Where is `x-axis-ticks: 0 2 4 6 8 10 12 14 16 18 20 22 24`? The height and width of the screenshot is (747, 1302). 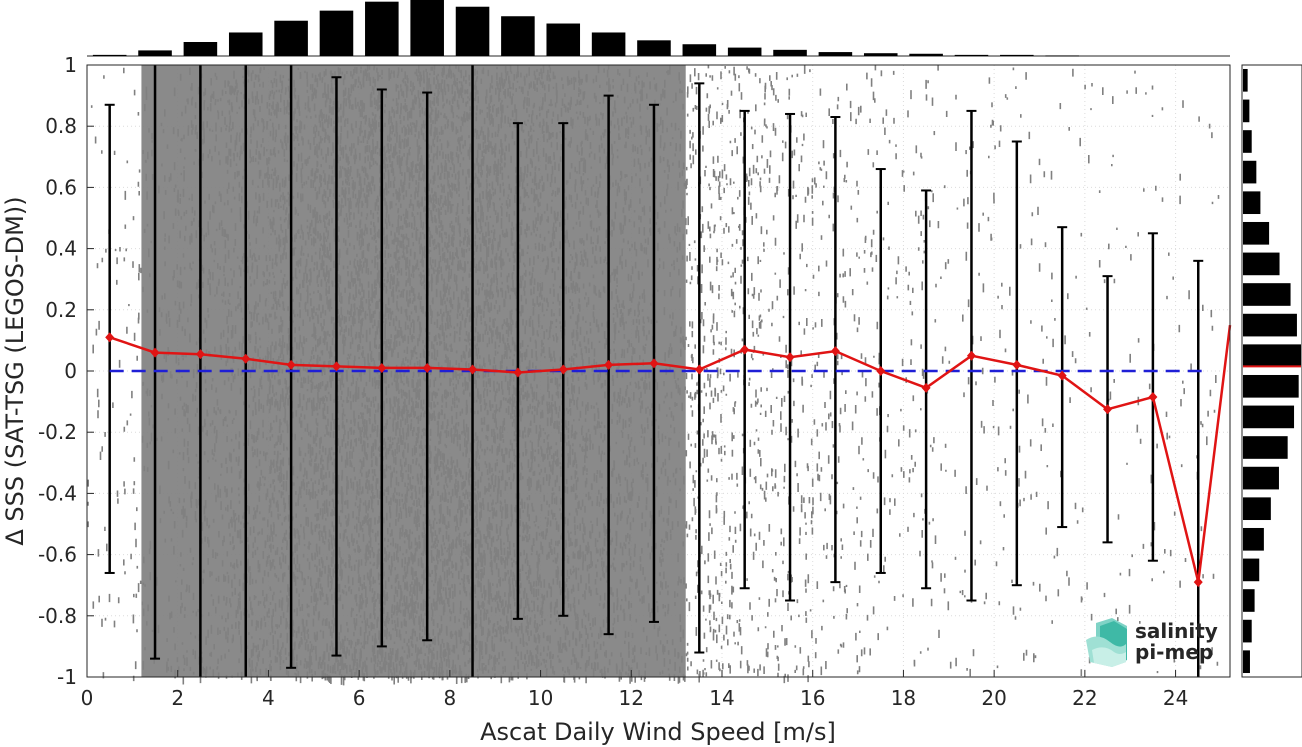 x-axis-ticks: 0 2 4 6 8 10 12 14 16 18 20 22 24 is located at coordinates (634, 690).